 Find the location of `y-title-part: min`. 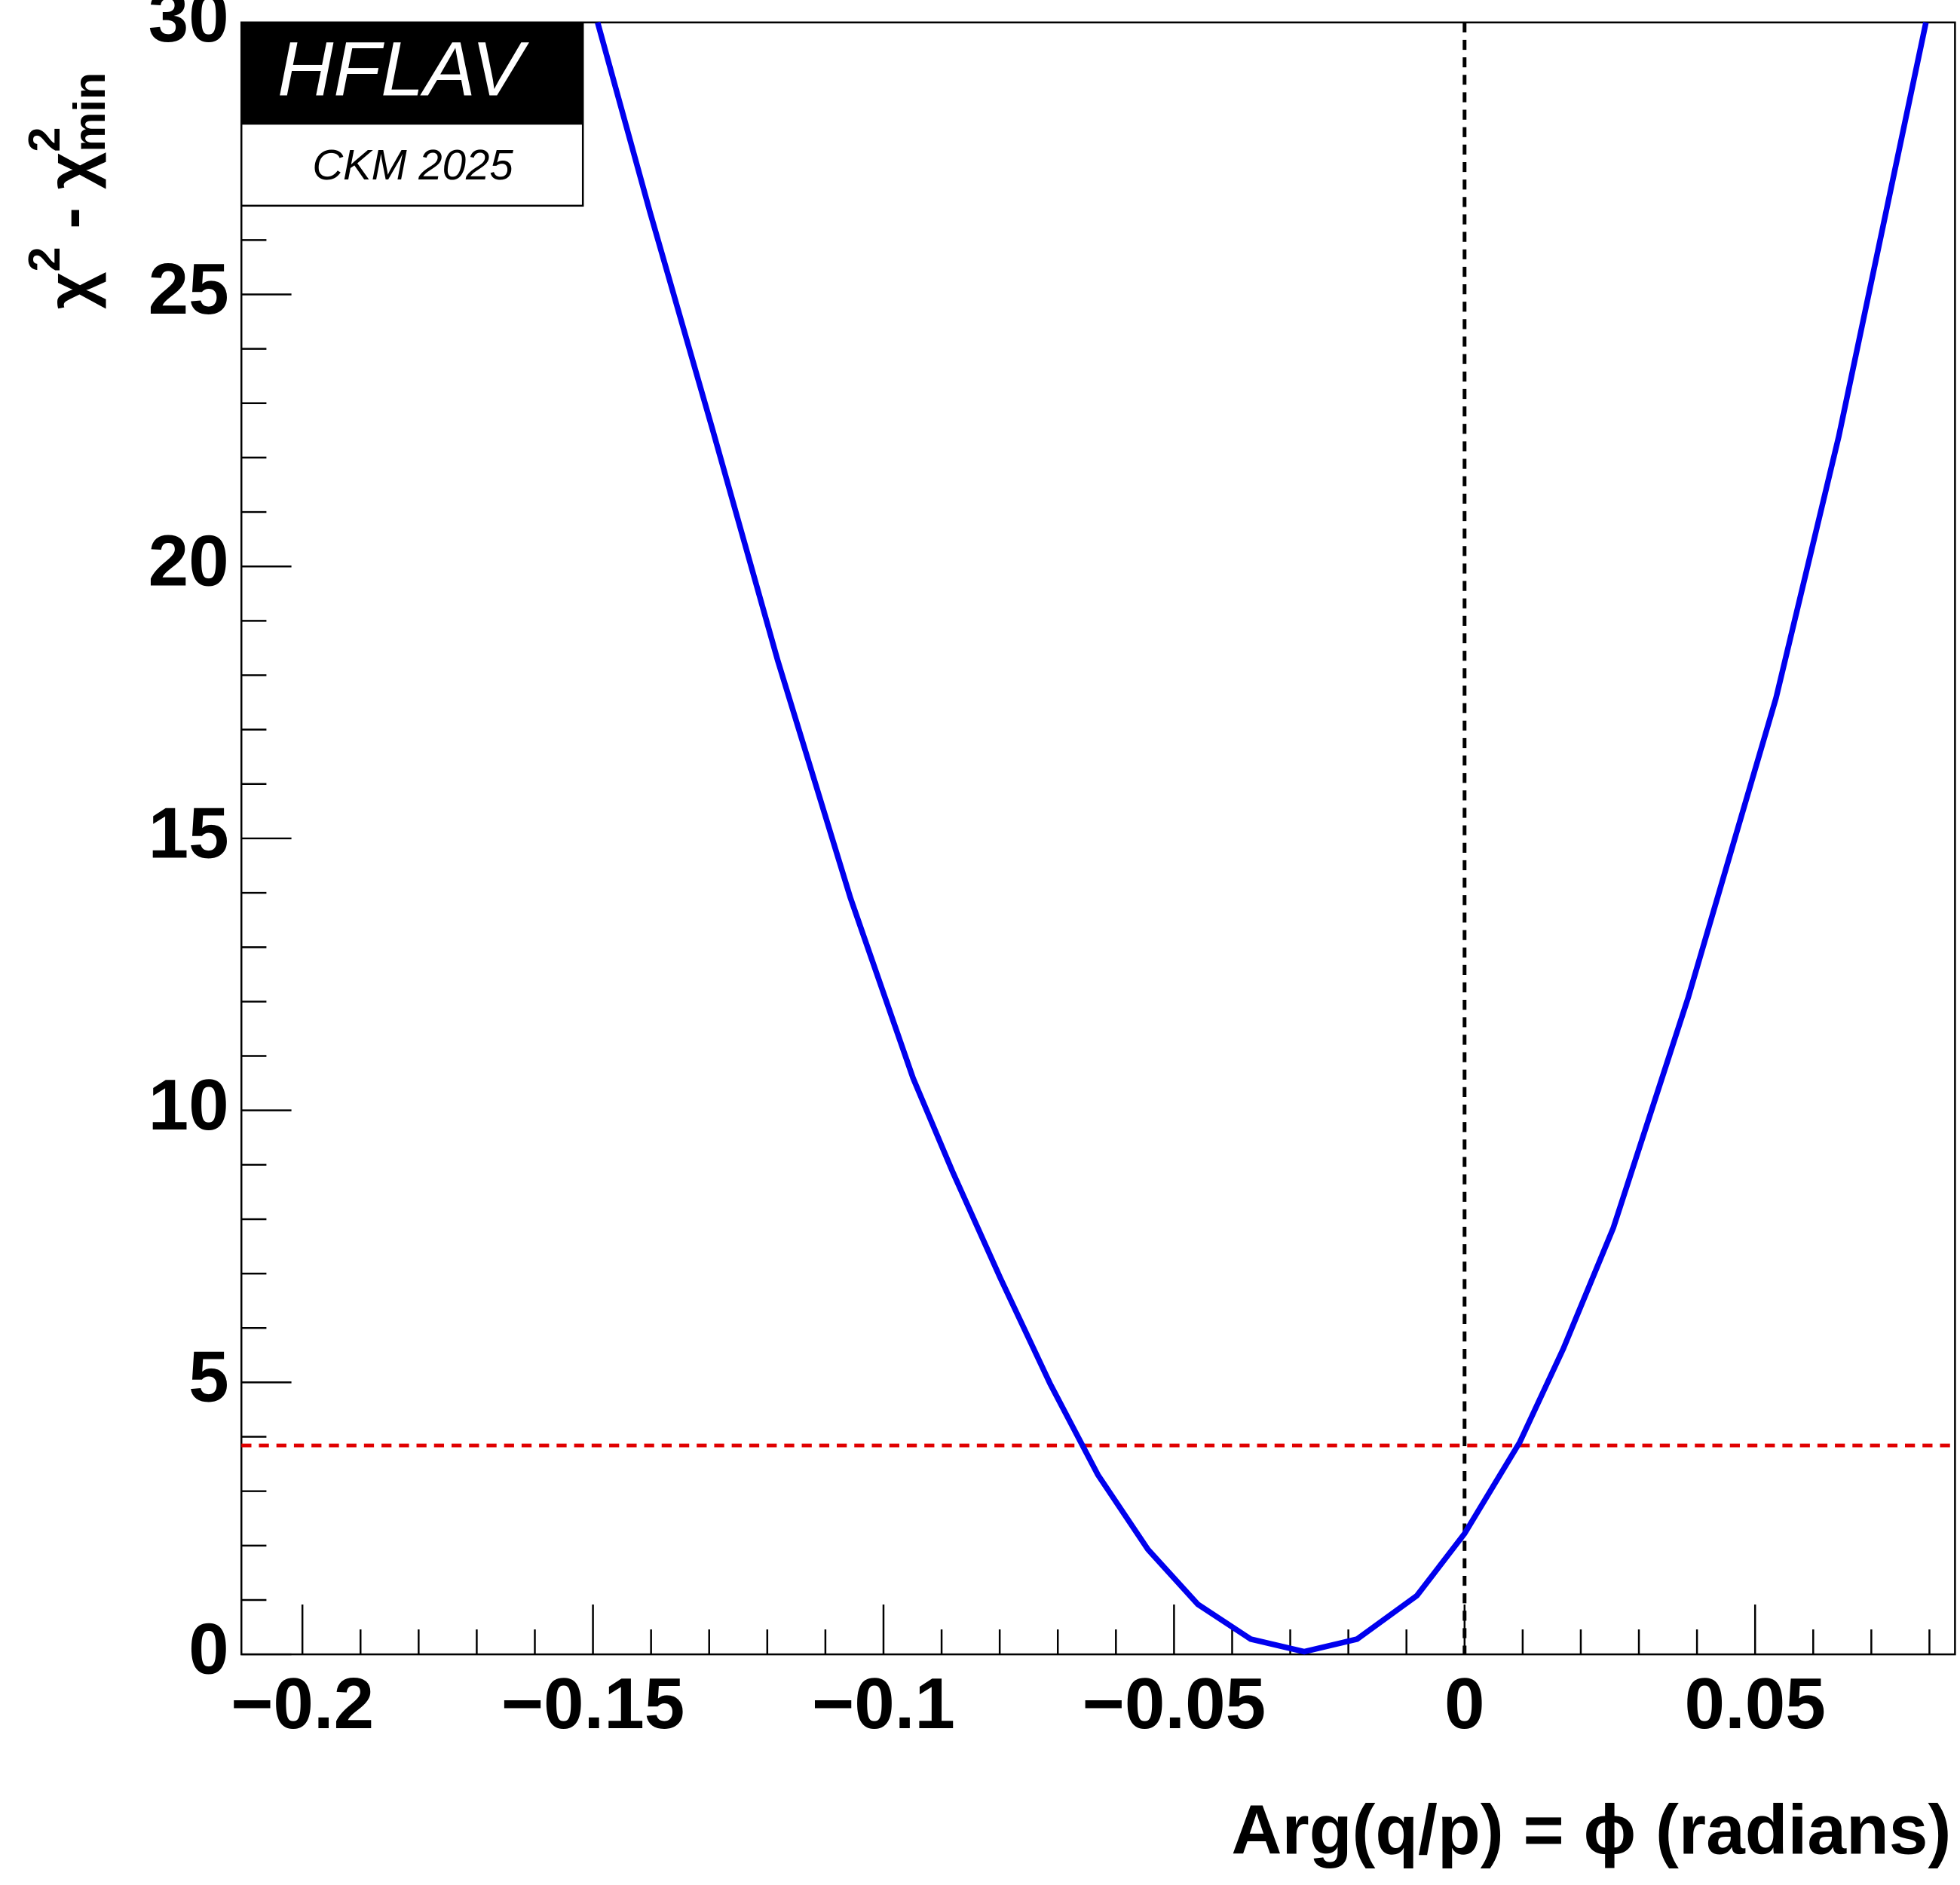

y-title-part: min is located at coordinates (88, 112).